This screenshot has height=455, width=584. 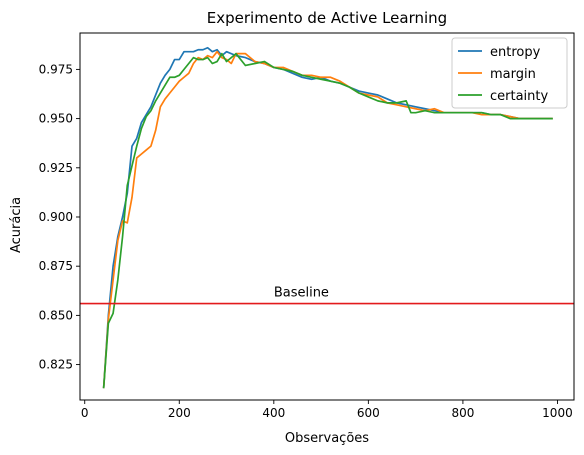 I want to click on x-axis: 0 200 400 600 800 1000, so click(x=327, y=410).